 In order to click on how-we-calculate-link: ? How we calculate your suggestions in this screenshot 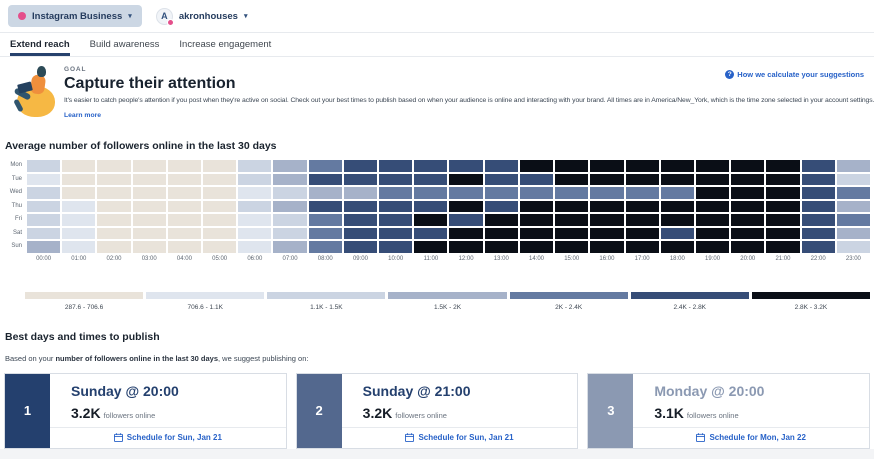, I will do `click(794, 74)`.